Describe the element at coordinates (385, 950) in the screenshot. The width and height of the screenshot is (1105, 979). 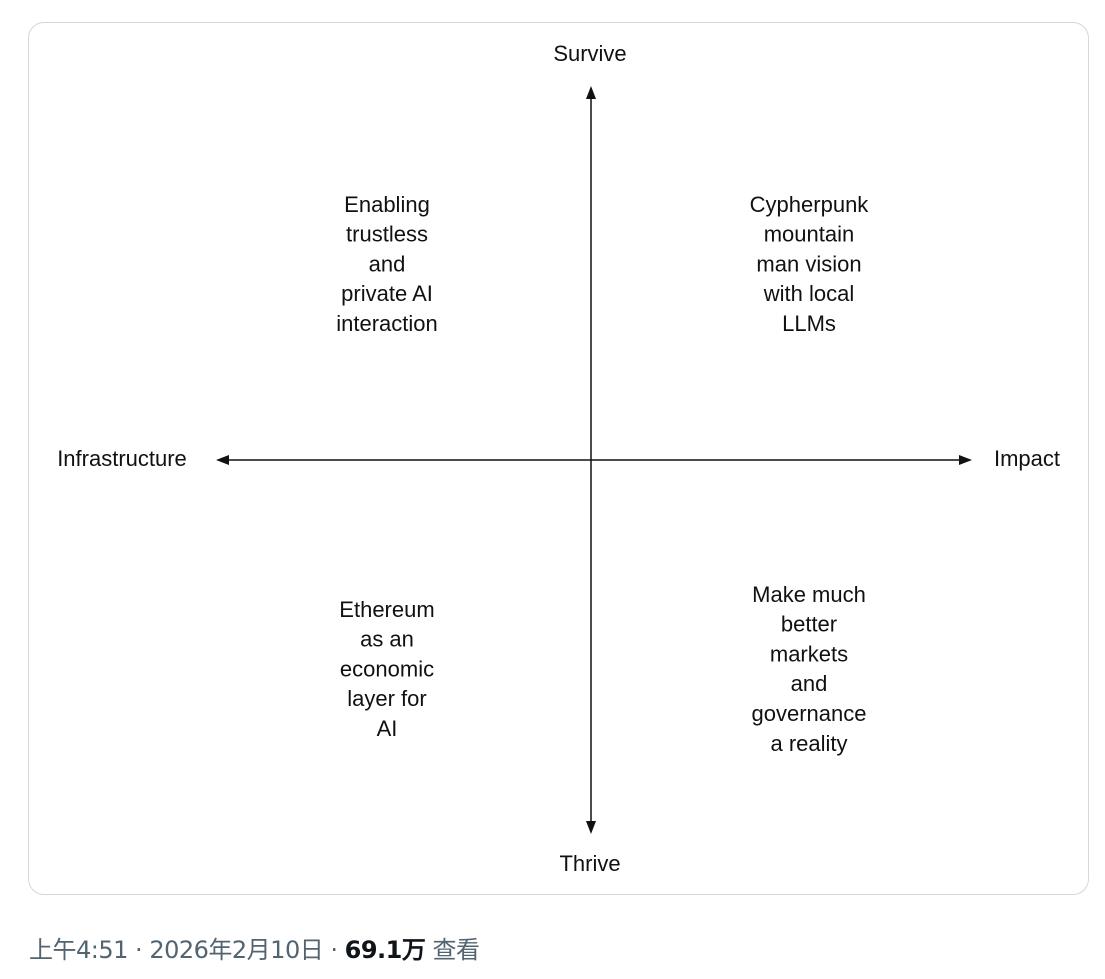
I see `view-count: 69.1万` at that location.